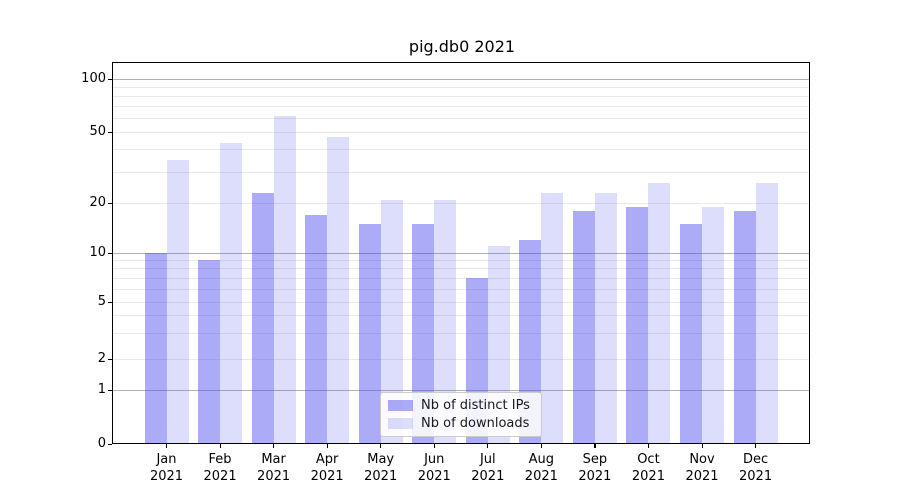 This screenshot has height=500, width=900. What do you see at coordinates (167, 468) in the screenshot?
I see `x-tick-label: Jan 2021` at bounding box center [167, 468].